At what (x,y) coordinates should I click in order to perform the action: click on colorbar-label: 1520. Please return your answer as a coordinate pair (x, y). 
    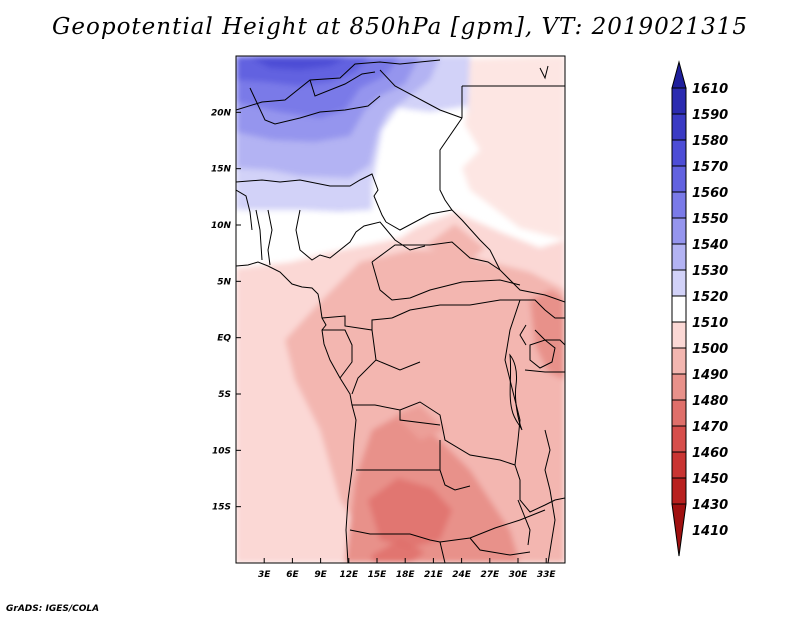
    Looking at the image, I should click on (710, 297).